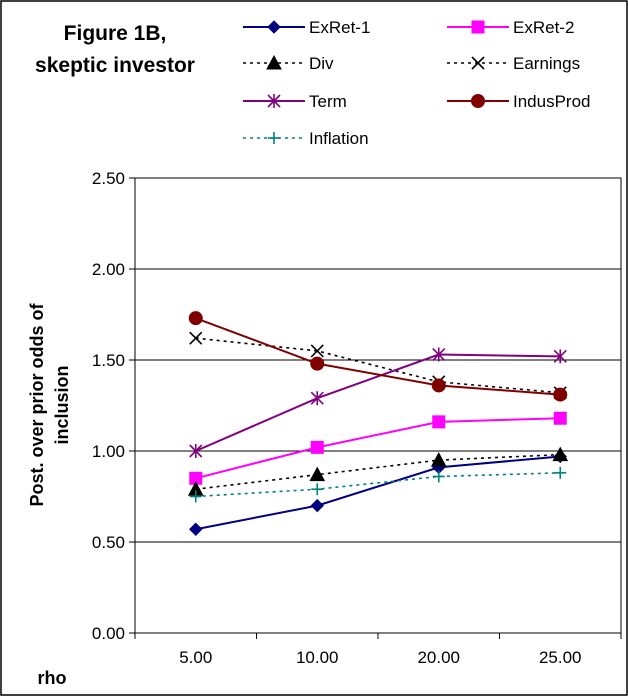 The height and width of the screenshot is (696, 628). I want to click on series-line-inflation, so click(378, 485).